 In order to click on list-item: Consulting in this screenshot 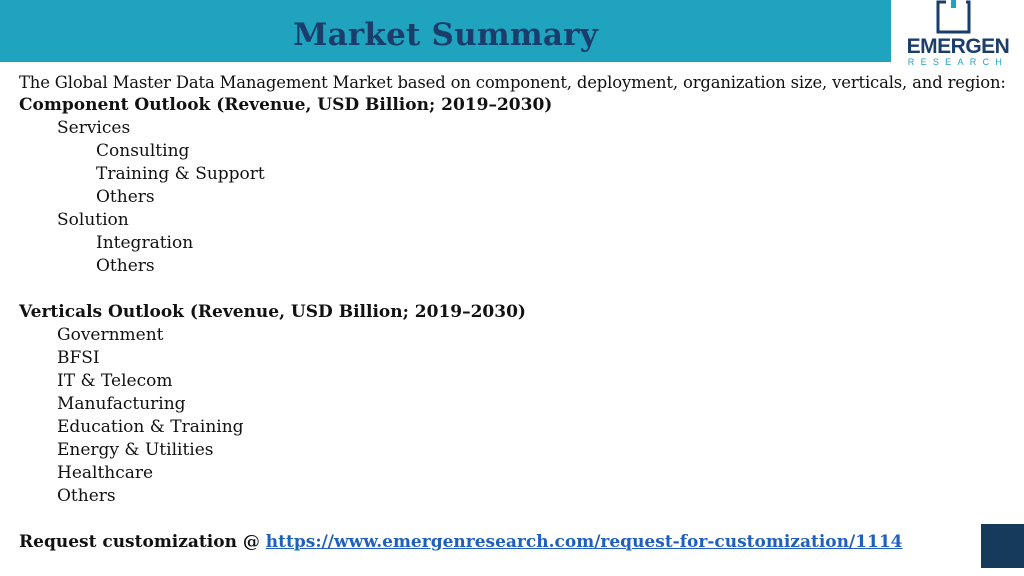, I will do `click(143, 151)`.